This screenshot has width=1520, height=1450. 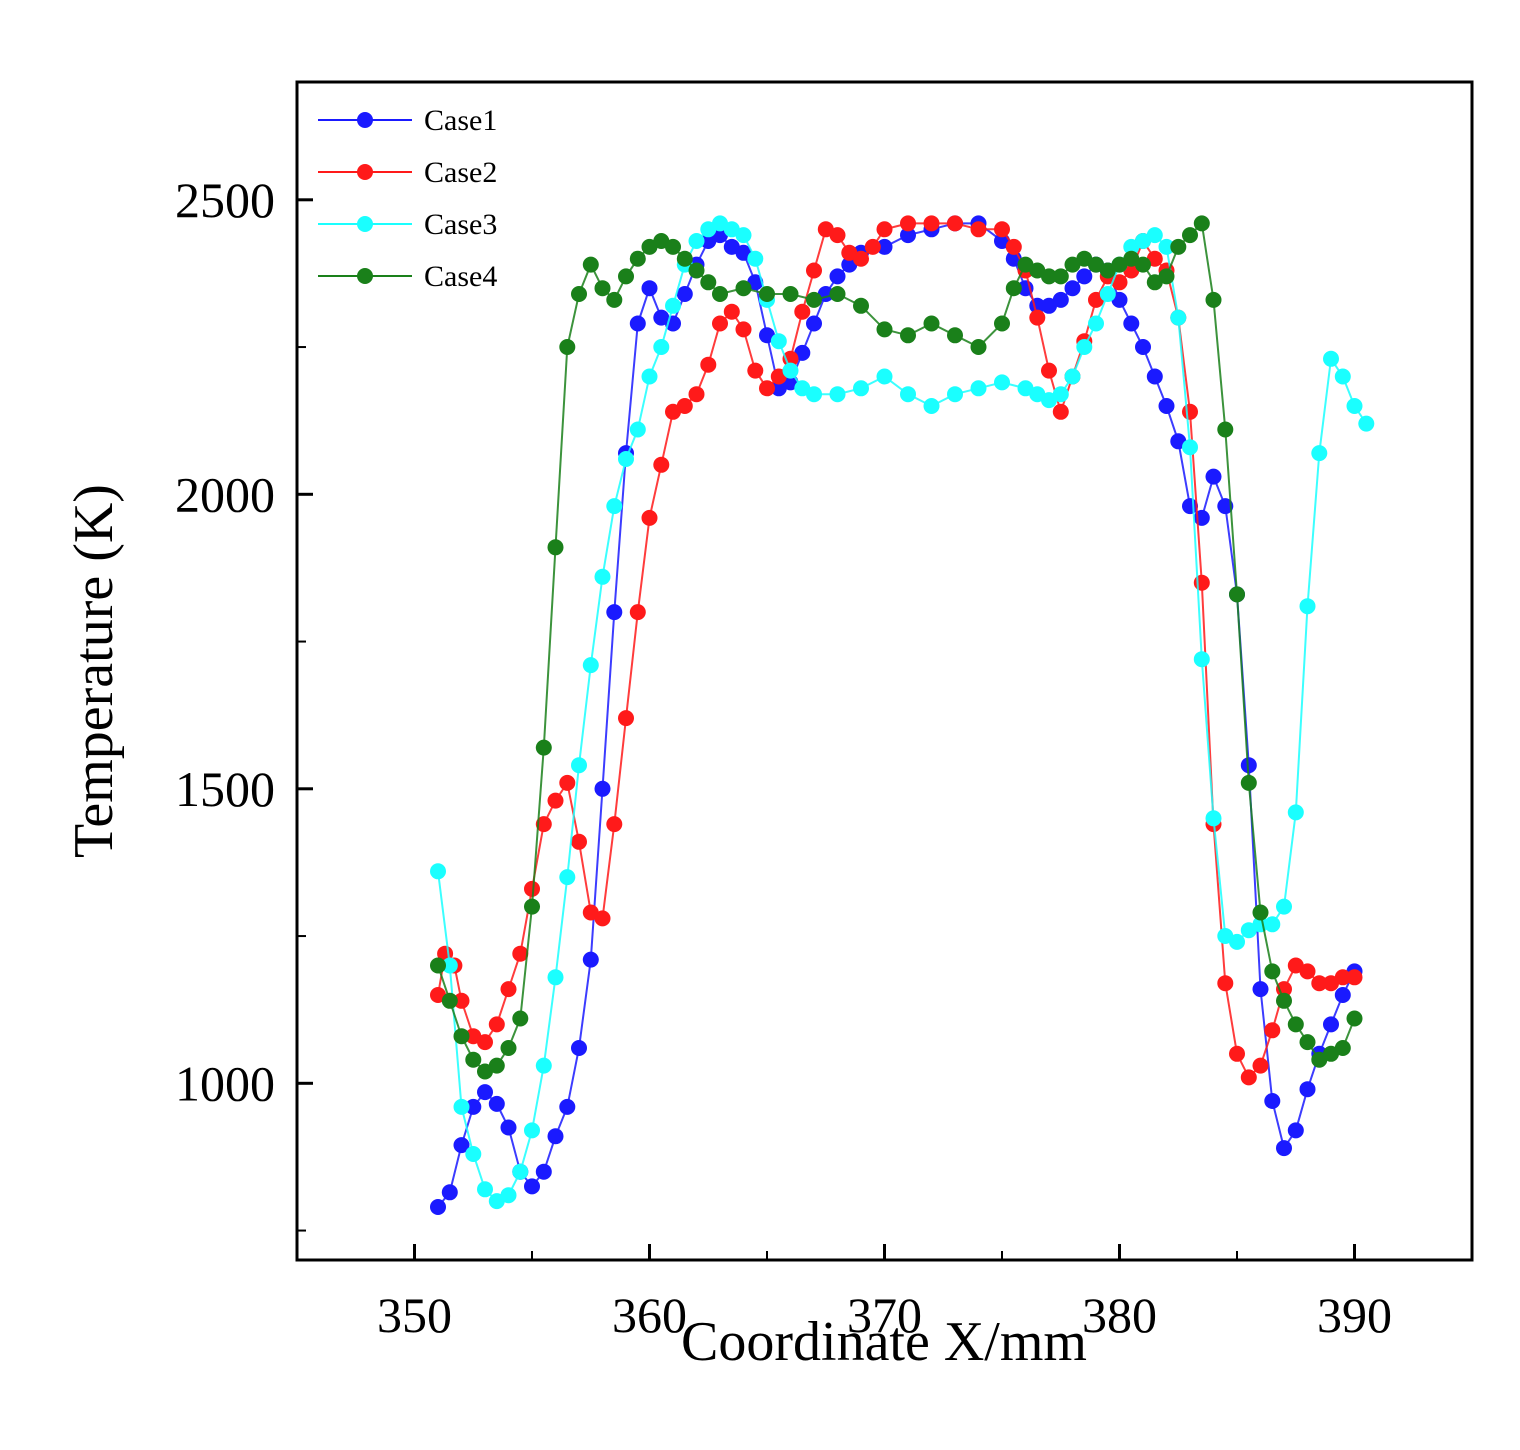 I want to click on legend-item-case1: Case1, so click(x=407, y=120).